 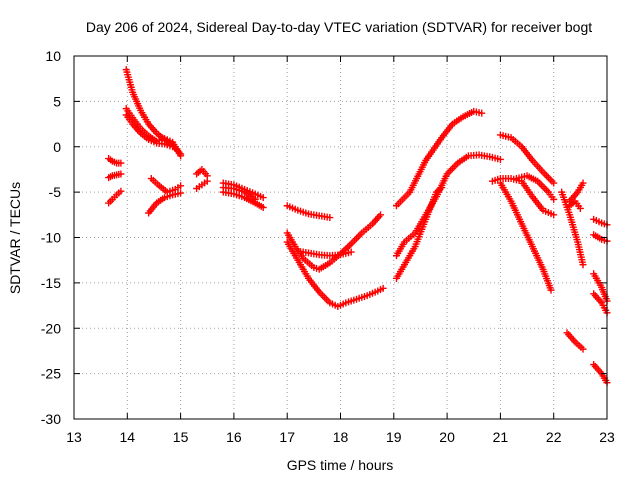 I want to click on series-arc-h2, so click(x=523, y=197).